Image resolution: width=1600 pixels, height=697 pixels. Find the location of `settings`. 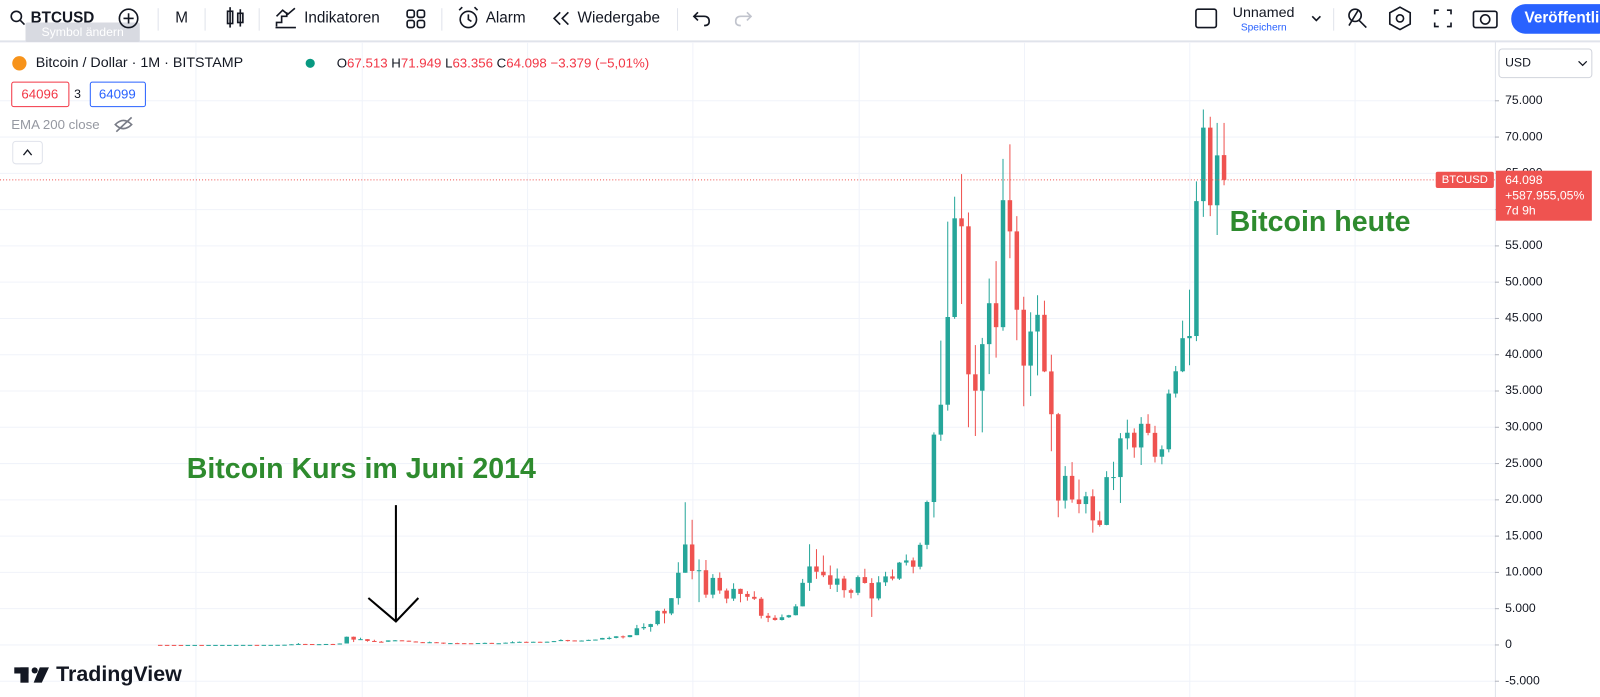

settings is located at coordinates (1400, 18).